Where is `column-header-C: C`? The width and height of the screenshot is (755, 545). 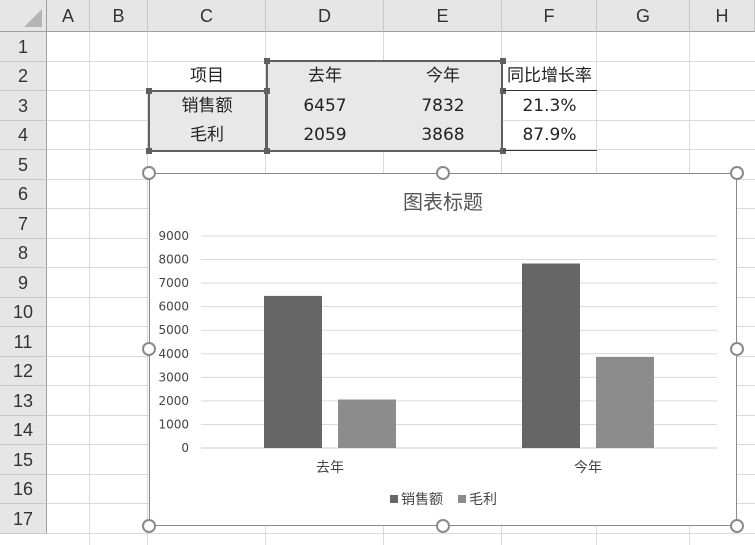
column-header-C: C is located at coordinates (207, 16).